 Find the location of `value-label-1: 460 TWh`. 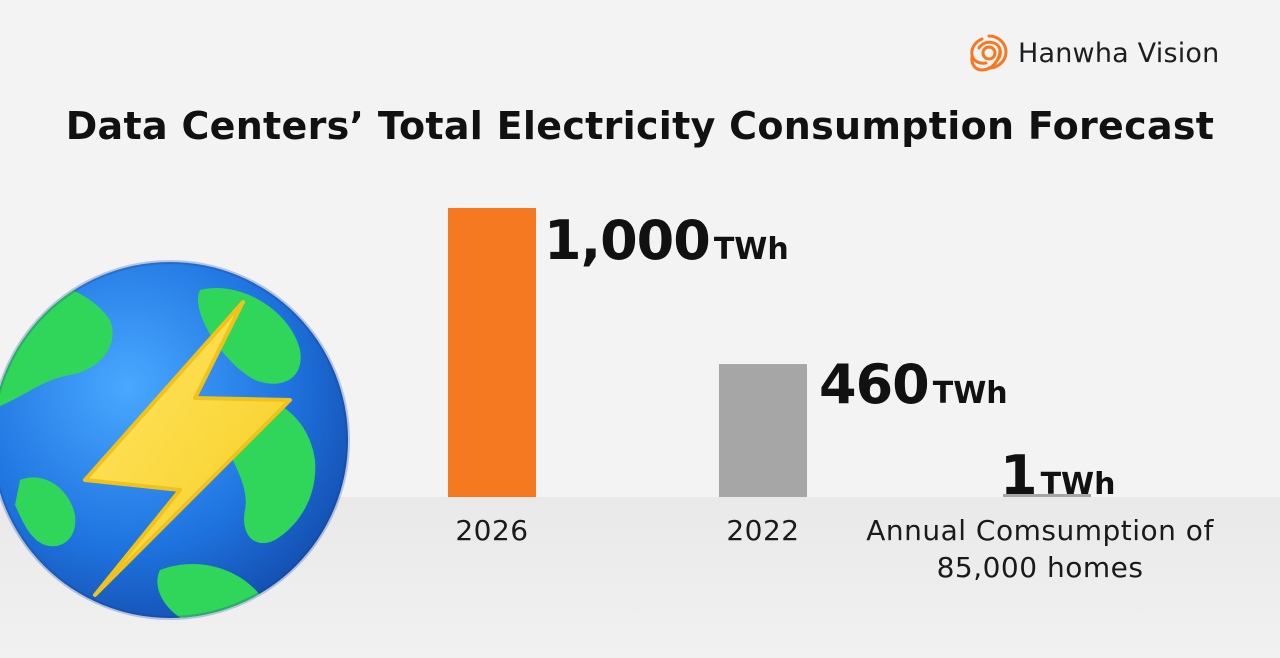

value-label-1: 460 TWh is located at coordinates (913, 385).